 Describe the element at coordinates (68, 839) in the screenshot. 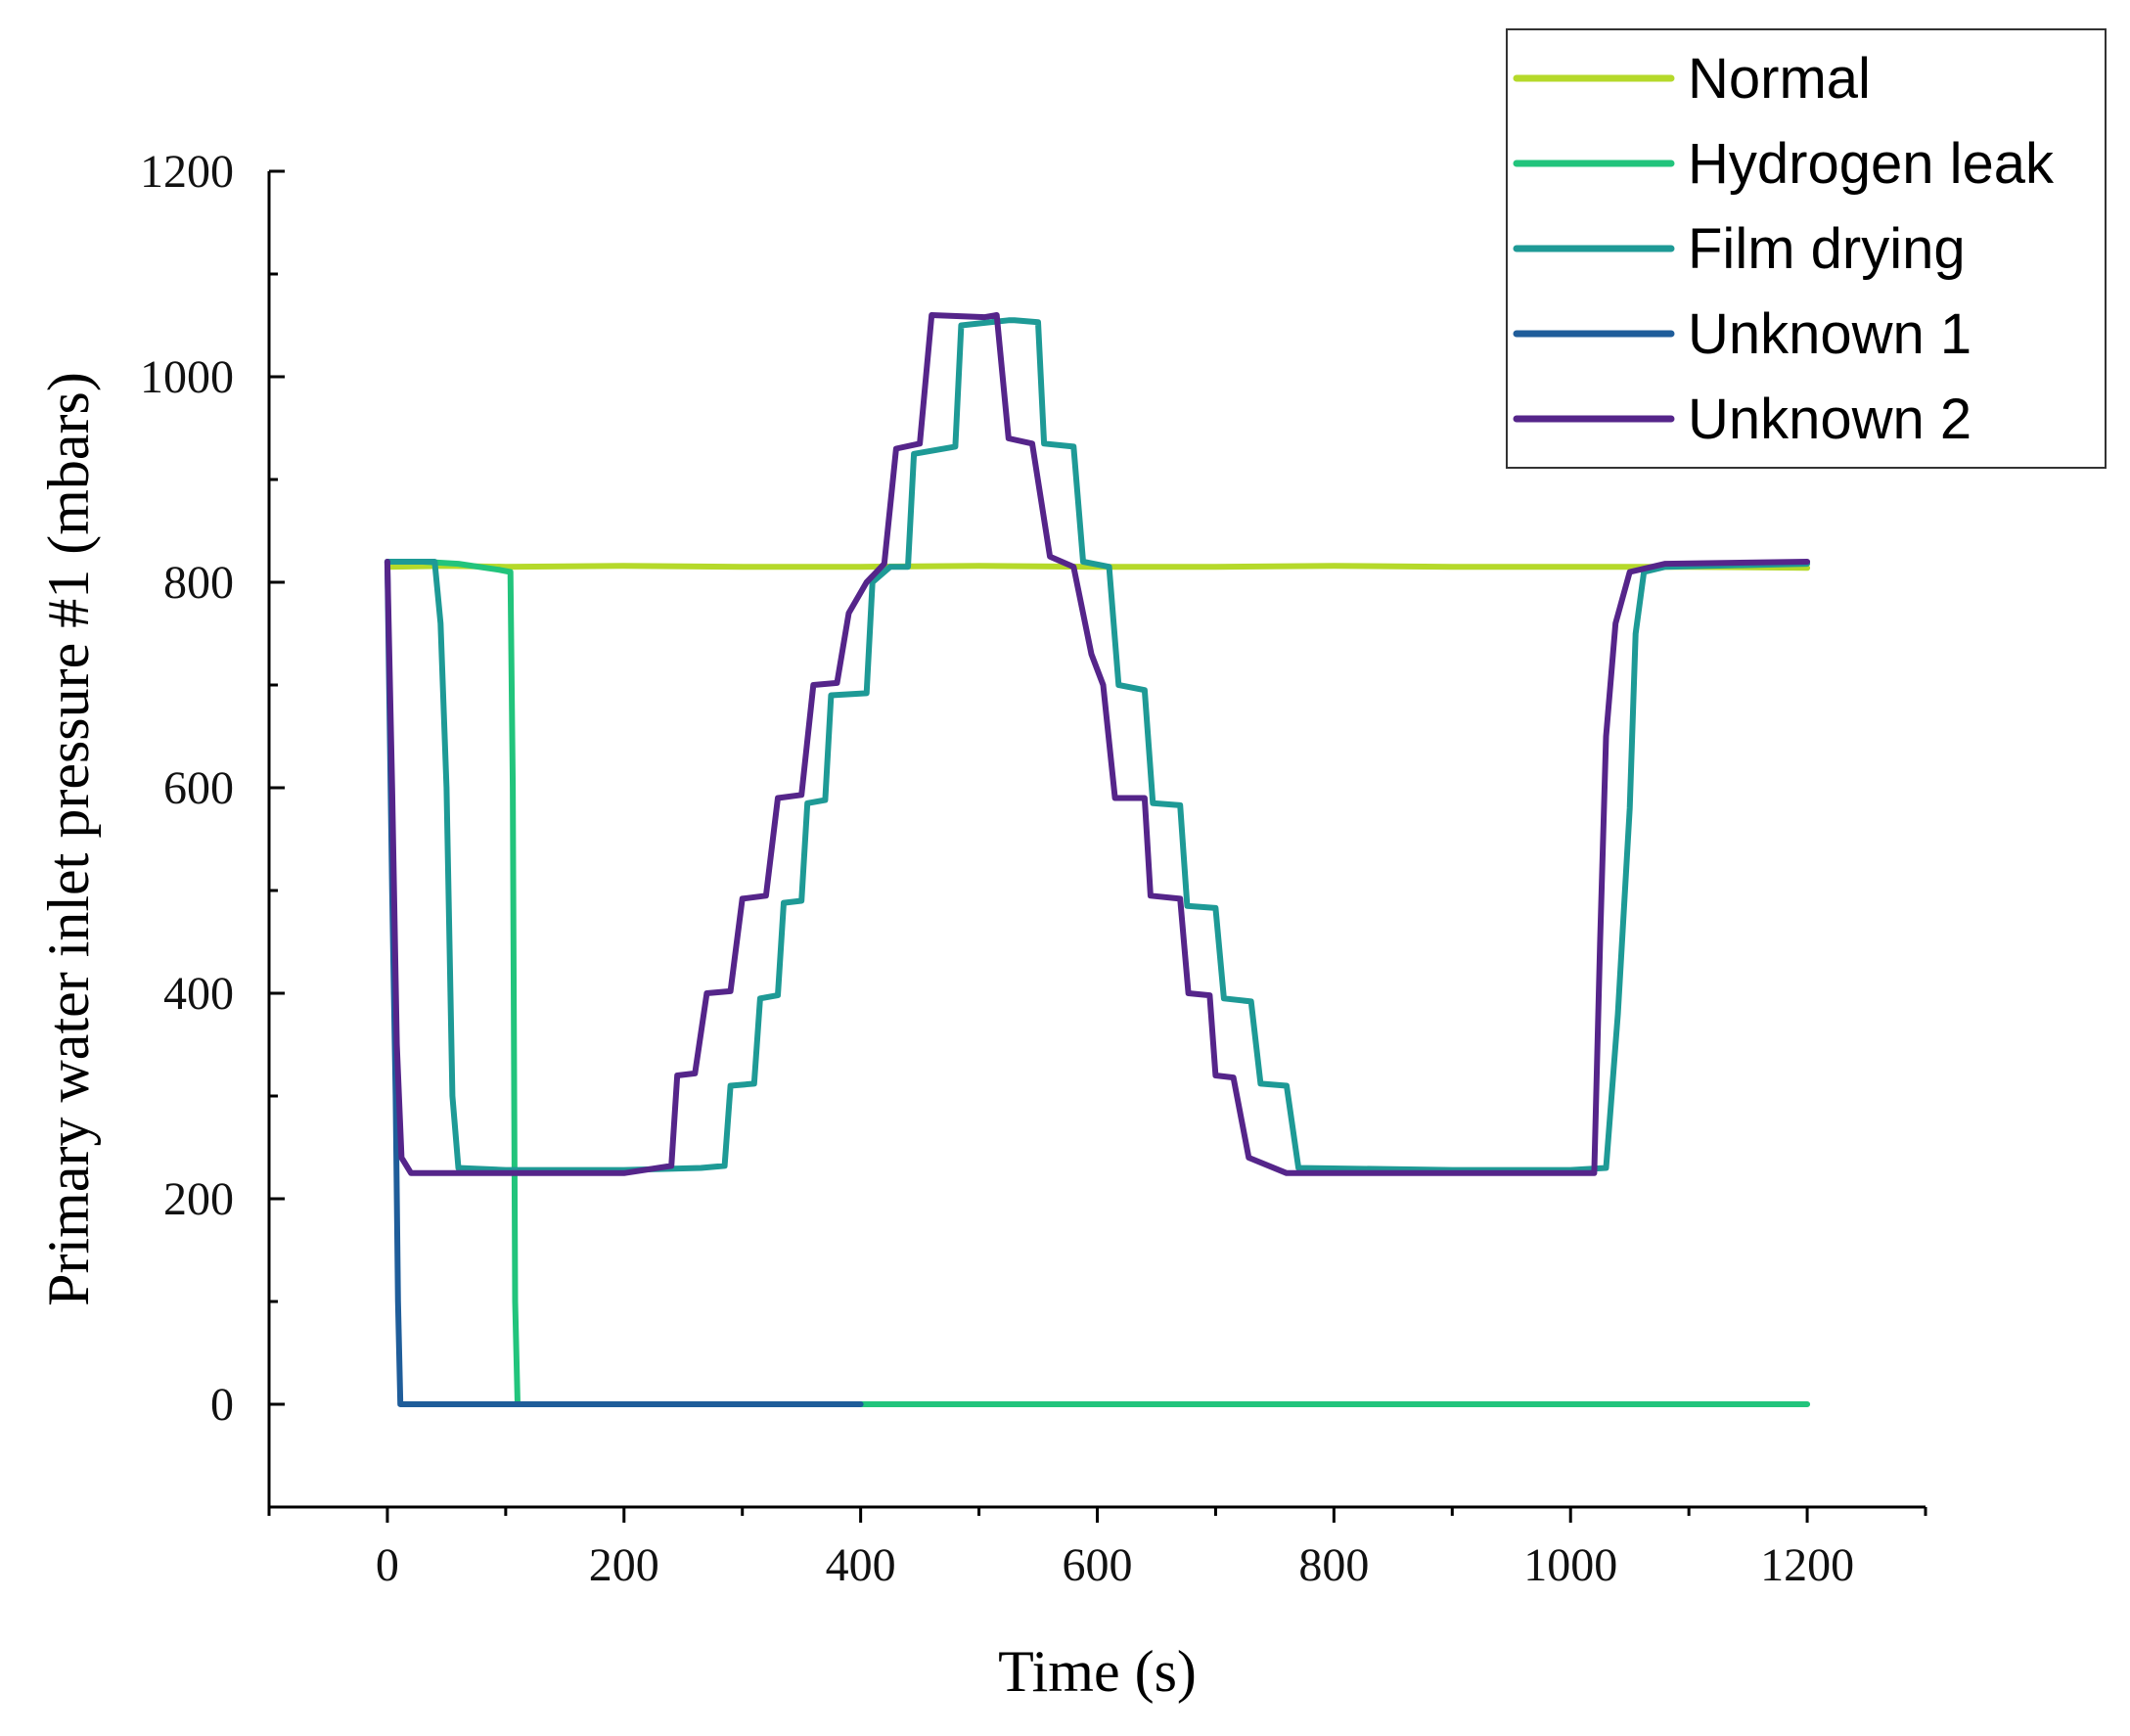

I see `y-axis-title: Primary water inlet pressure #1 (mbars)` at that location.